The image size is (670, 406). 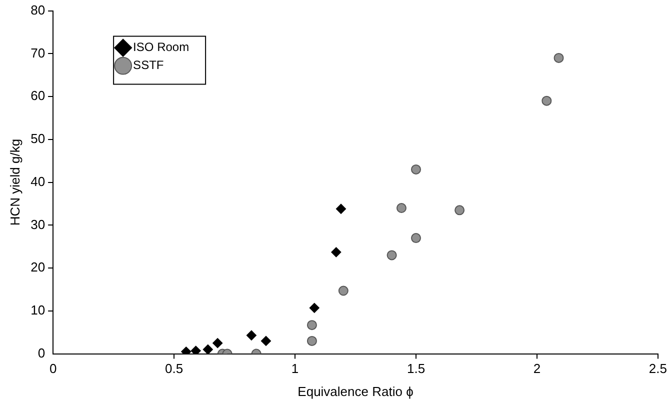 I want to click on y-tick-label: 60, so click(x=38, y=96).